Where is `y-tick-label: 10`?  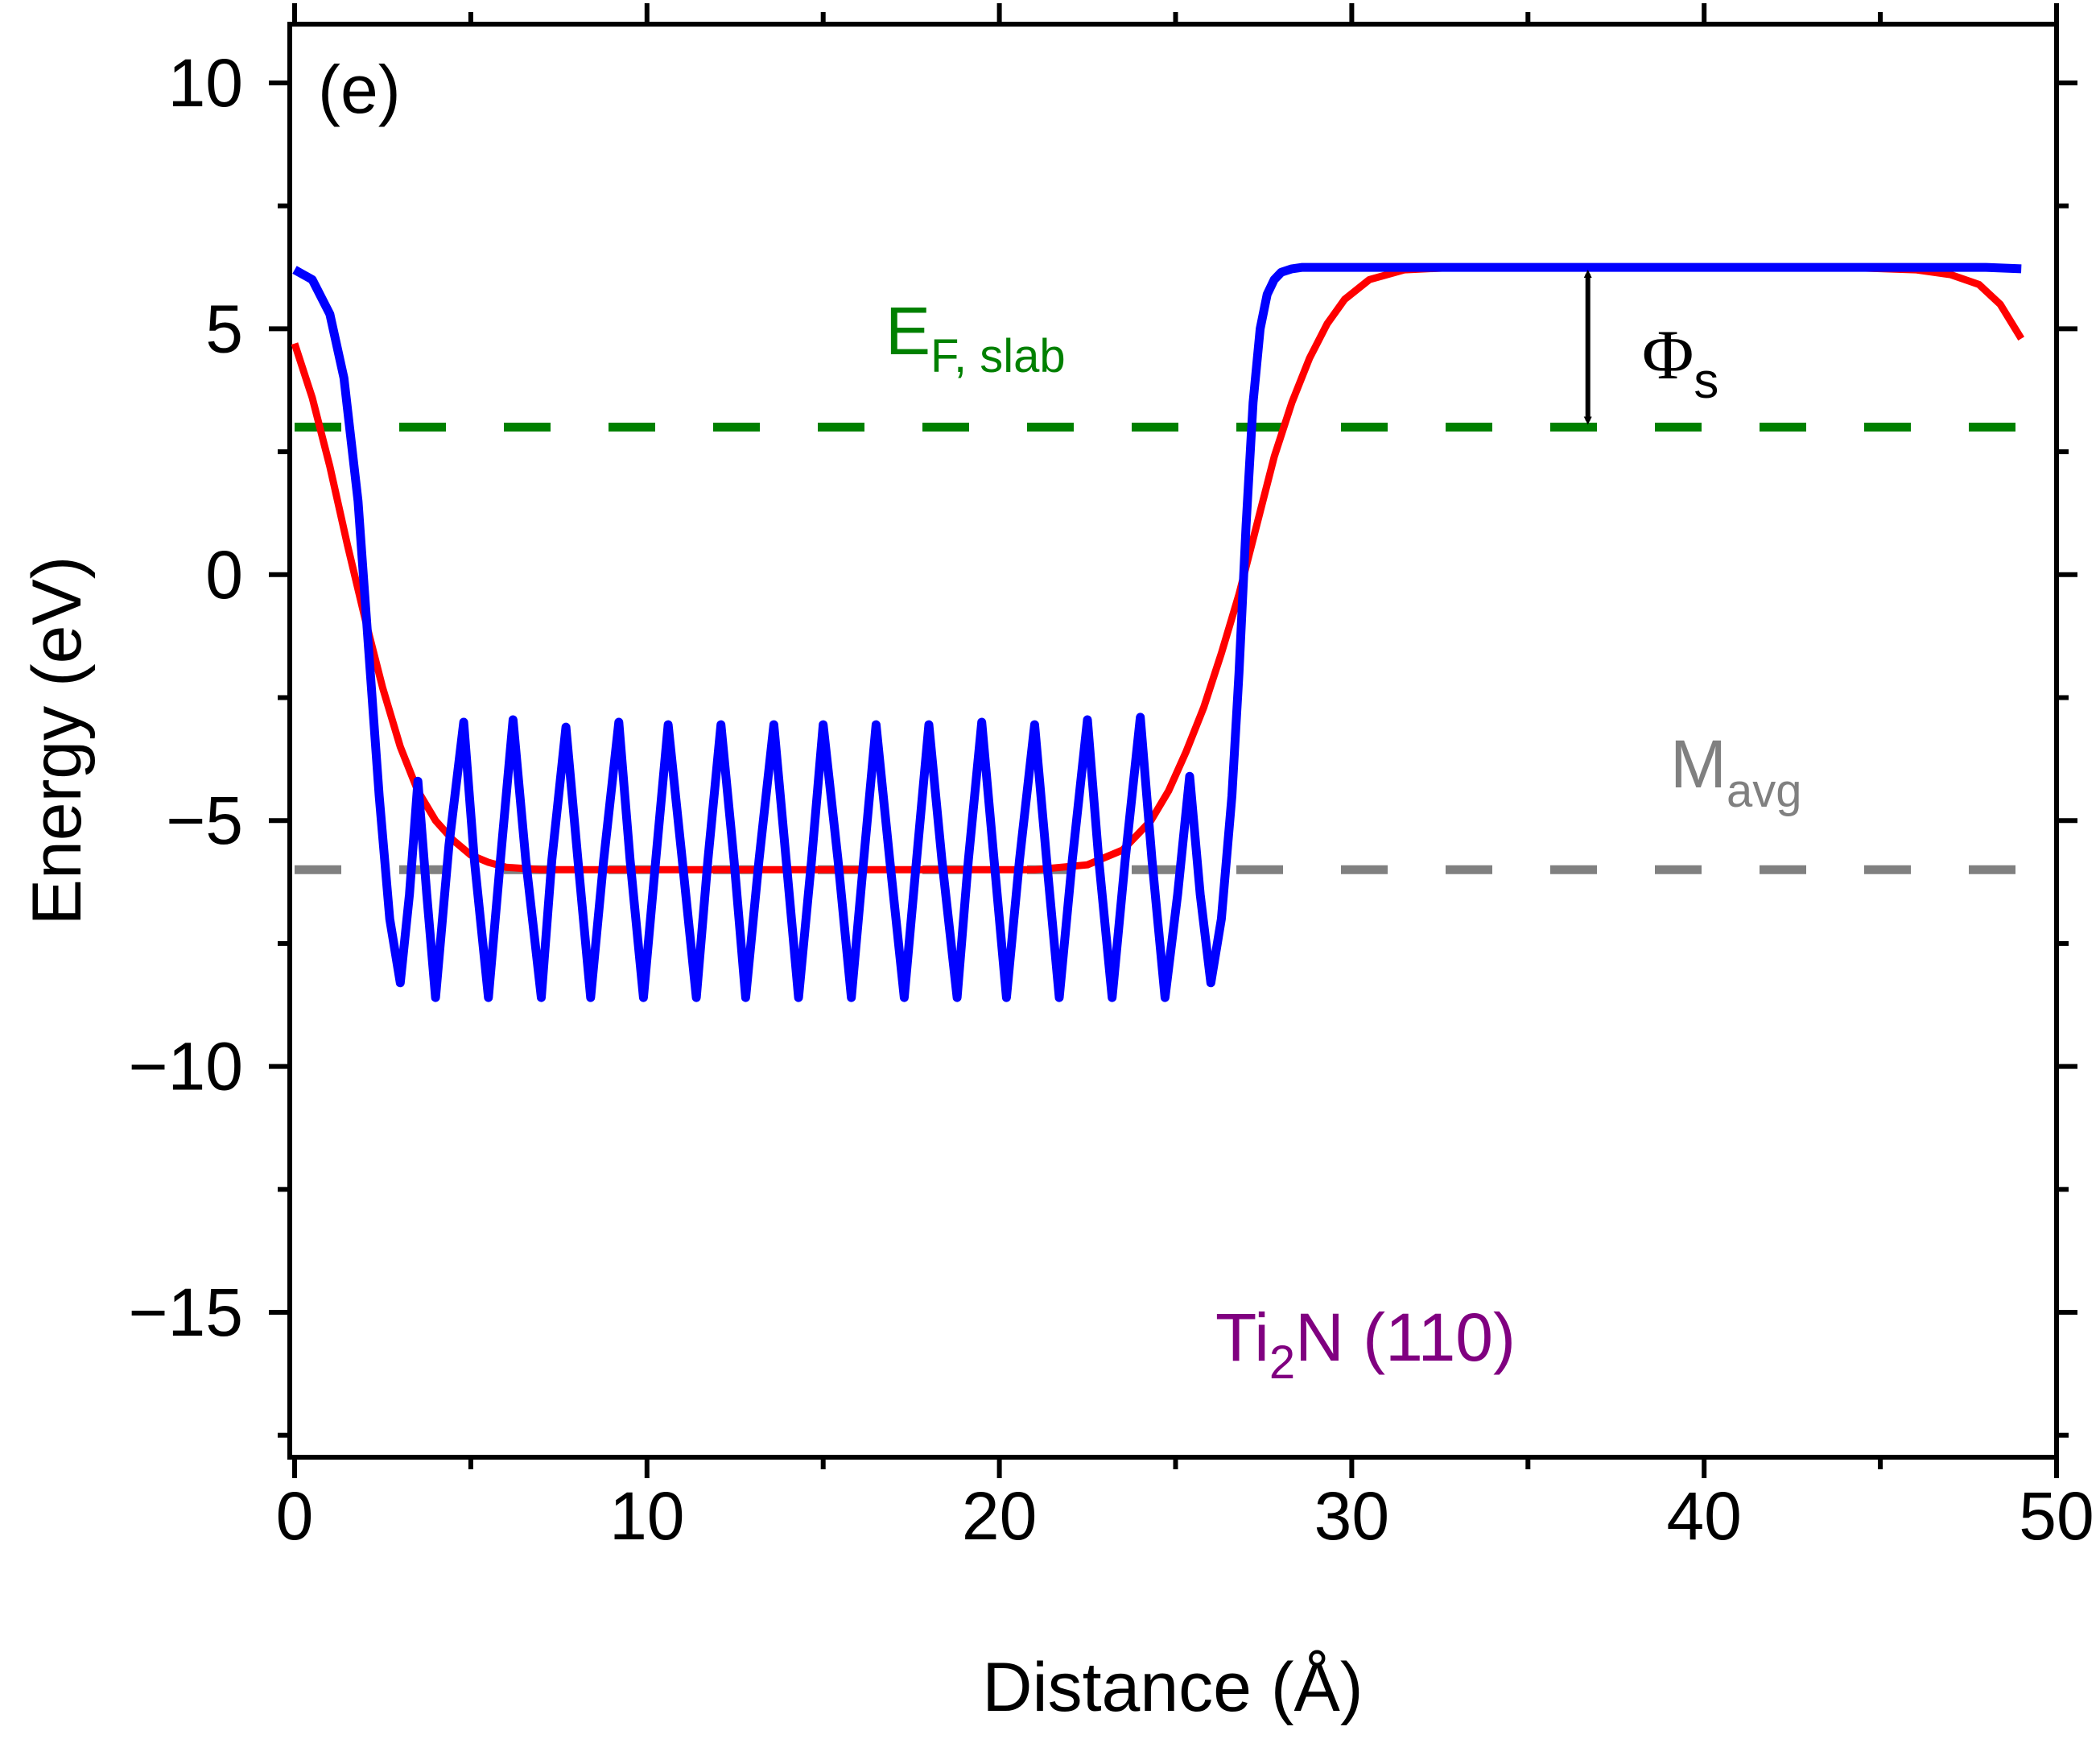
y-tick-label: 10 is located at coordinates (205, 83).